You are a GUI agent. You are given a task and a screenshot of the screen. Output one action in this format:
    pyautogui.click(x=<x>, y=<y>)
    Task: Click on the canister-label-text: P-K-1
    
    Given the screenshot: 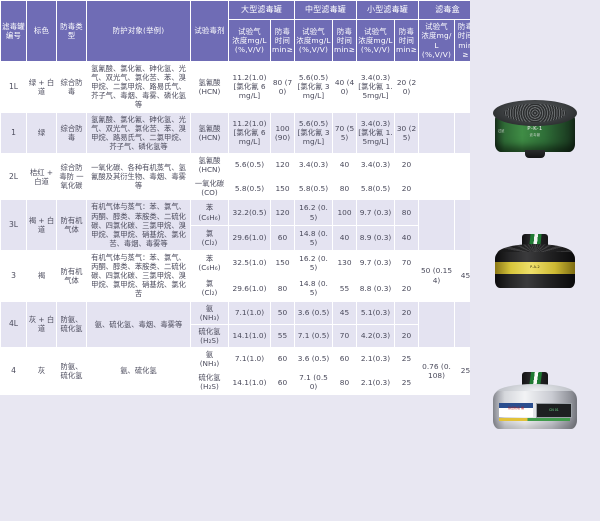 What is the action you would take?
    pyautogui.click(x=535, y=129)
    